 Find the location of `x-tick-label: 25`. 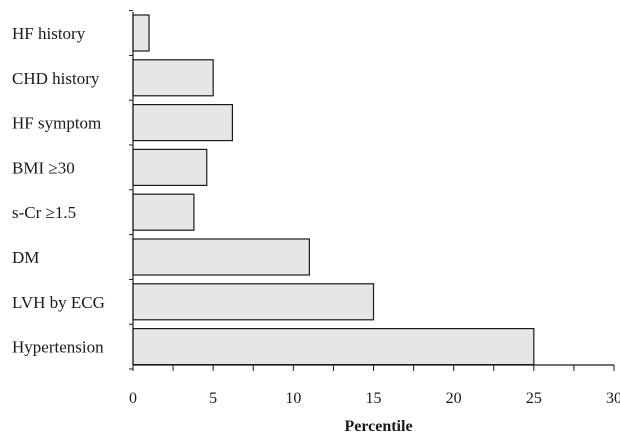

x-tick-label: 25 is located at coordinates (534, 398).